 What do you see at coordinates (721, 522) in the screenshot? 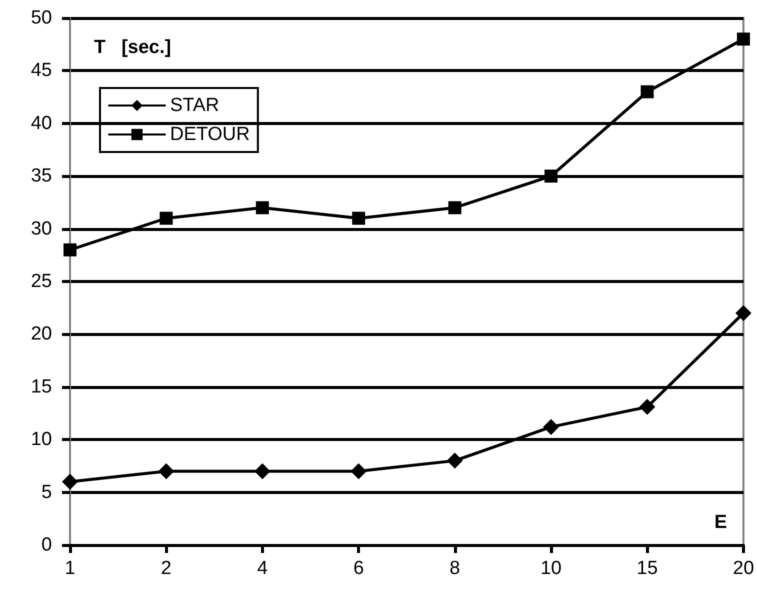
I see `x-axis-title: E` at bounding box center [721, 522].